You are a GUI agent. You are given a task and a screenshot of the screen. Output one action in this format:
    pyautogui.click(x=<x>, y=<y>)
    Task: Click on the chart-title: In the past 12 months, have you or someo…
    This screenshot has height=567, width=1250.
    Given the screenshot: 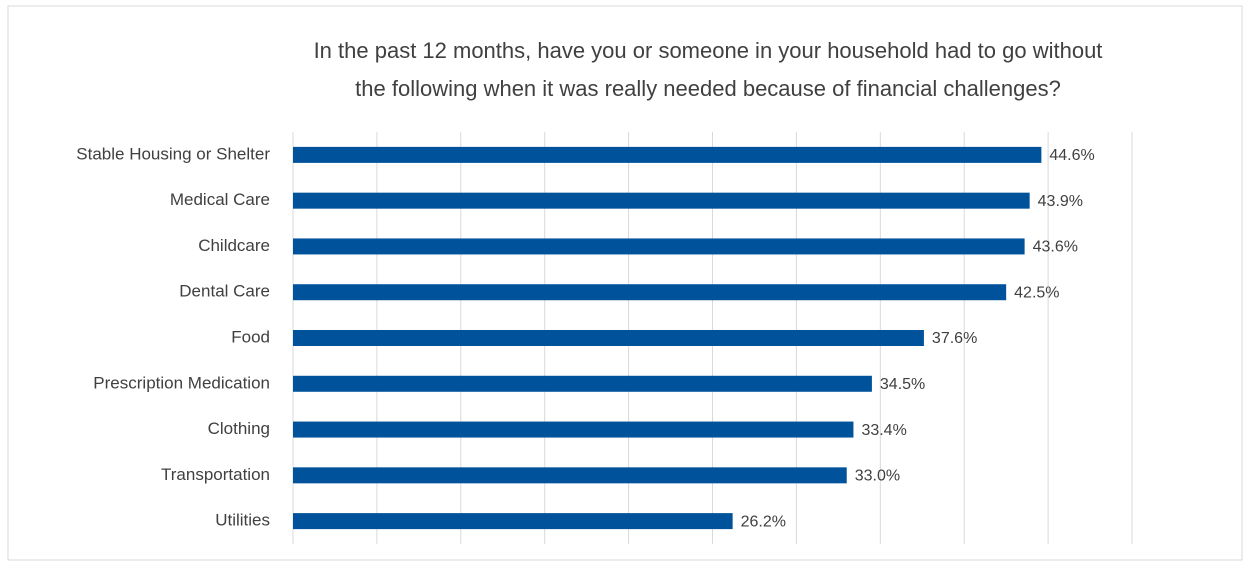 What is the action you would take?
    pyautogui.click(x=708, y=50)
    